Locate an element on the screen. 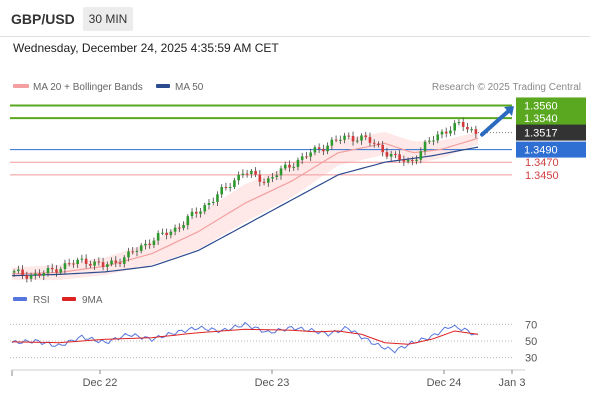 Image resolution: width=590 pixels, height=400 pixels. ma20-legend-label: MA 20 + Bollinger Bands is located at coordinates (88, 87).